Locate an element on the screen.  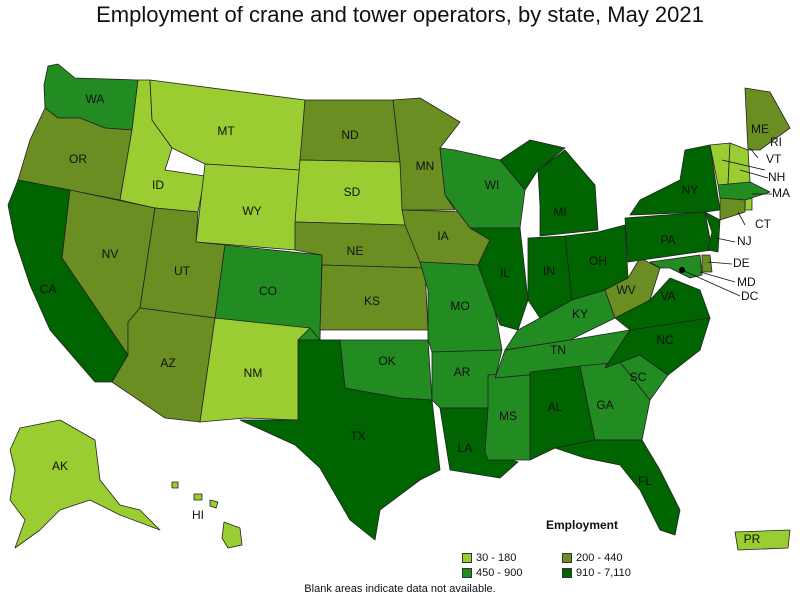
state-label-id: ID is located at coordinates (158, 185).